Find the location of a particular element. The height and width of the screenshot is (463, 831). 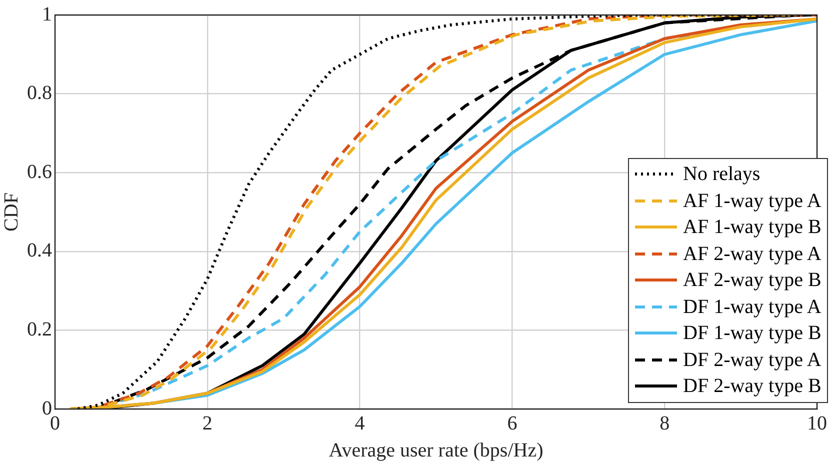

legend-label: DF 2-way type A is located at coordinates (752, 360).